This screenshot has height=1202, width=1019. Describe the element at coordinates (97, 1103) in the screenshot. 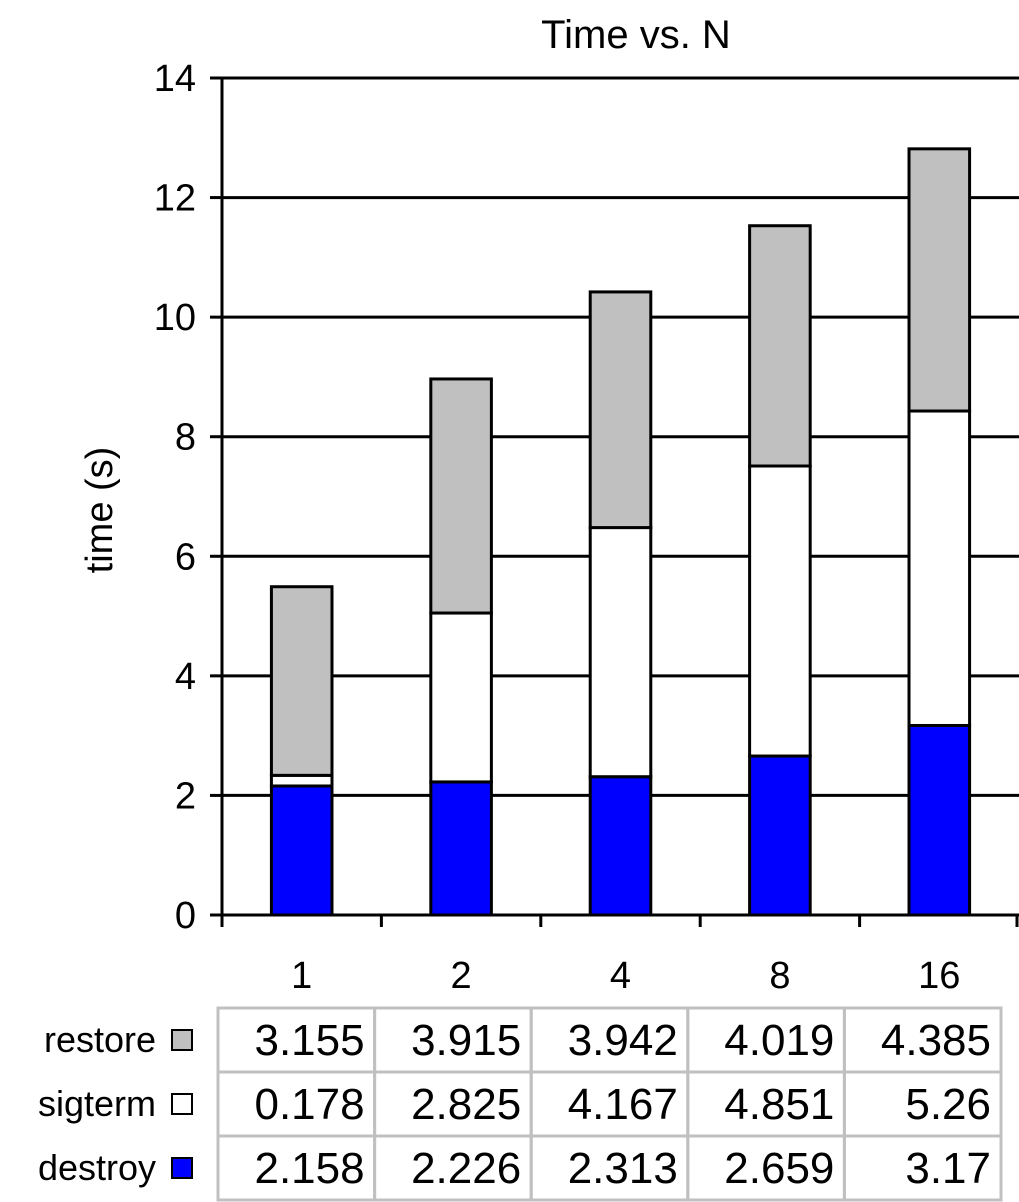

I see `legend-label-sigterm: sigterm` at that location.